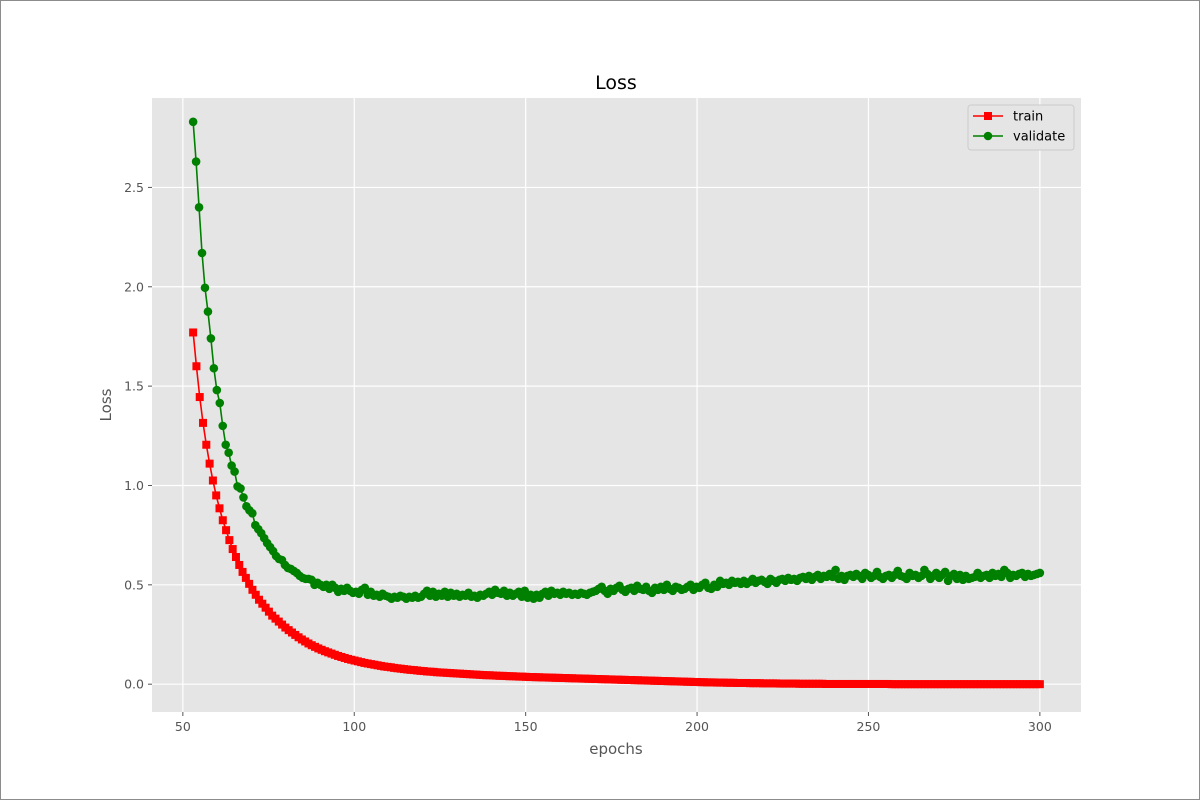  Describe the element at coordinates (134, 485) in the screenshot. I see `y-tick-label: 1.0` at that location.